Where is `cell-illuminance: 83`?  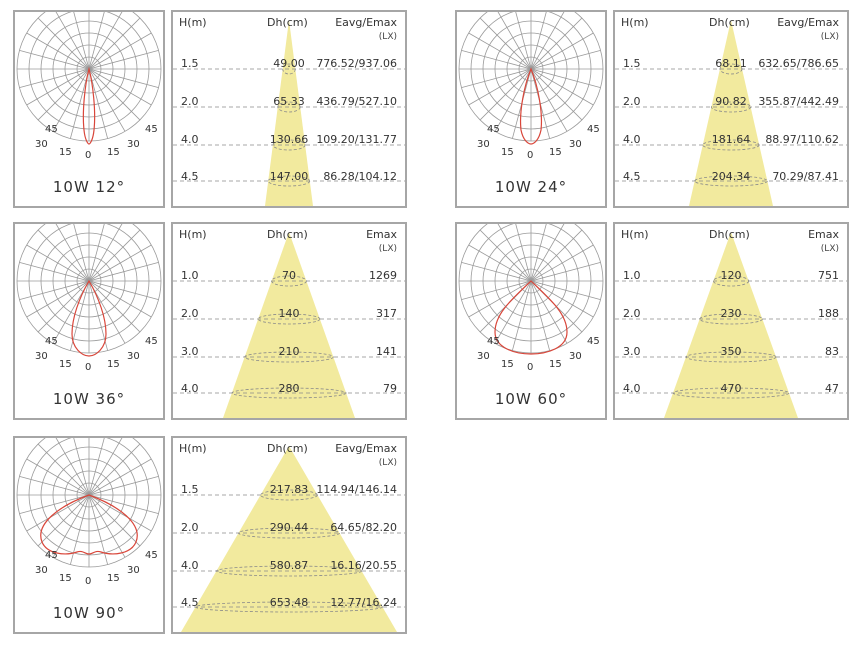
cell-illuminance: 83 is located at coordinates (832, 351).